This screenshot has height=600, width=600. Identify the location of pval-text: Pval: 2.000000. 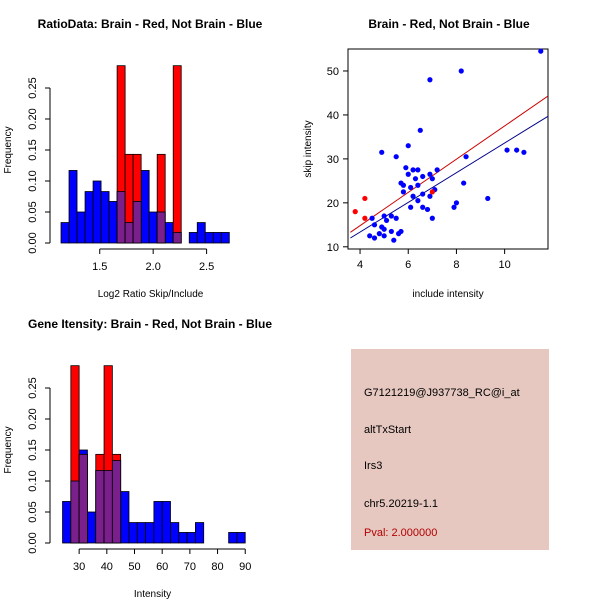
(401, 533).